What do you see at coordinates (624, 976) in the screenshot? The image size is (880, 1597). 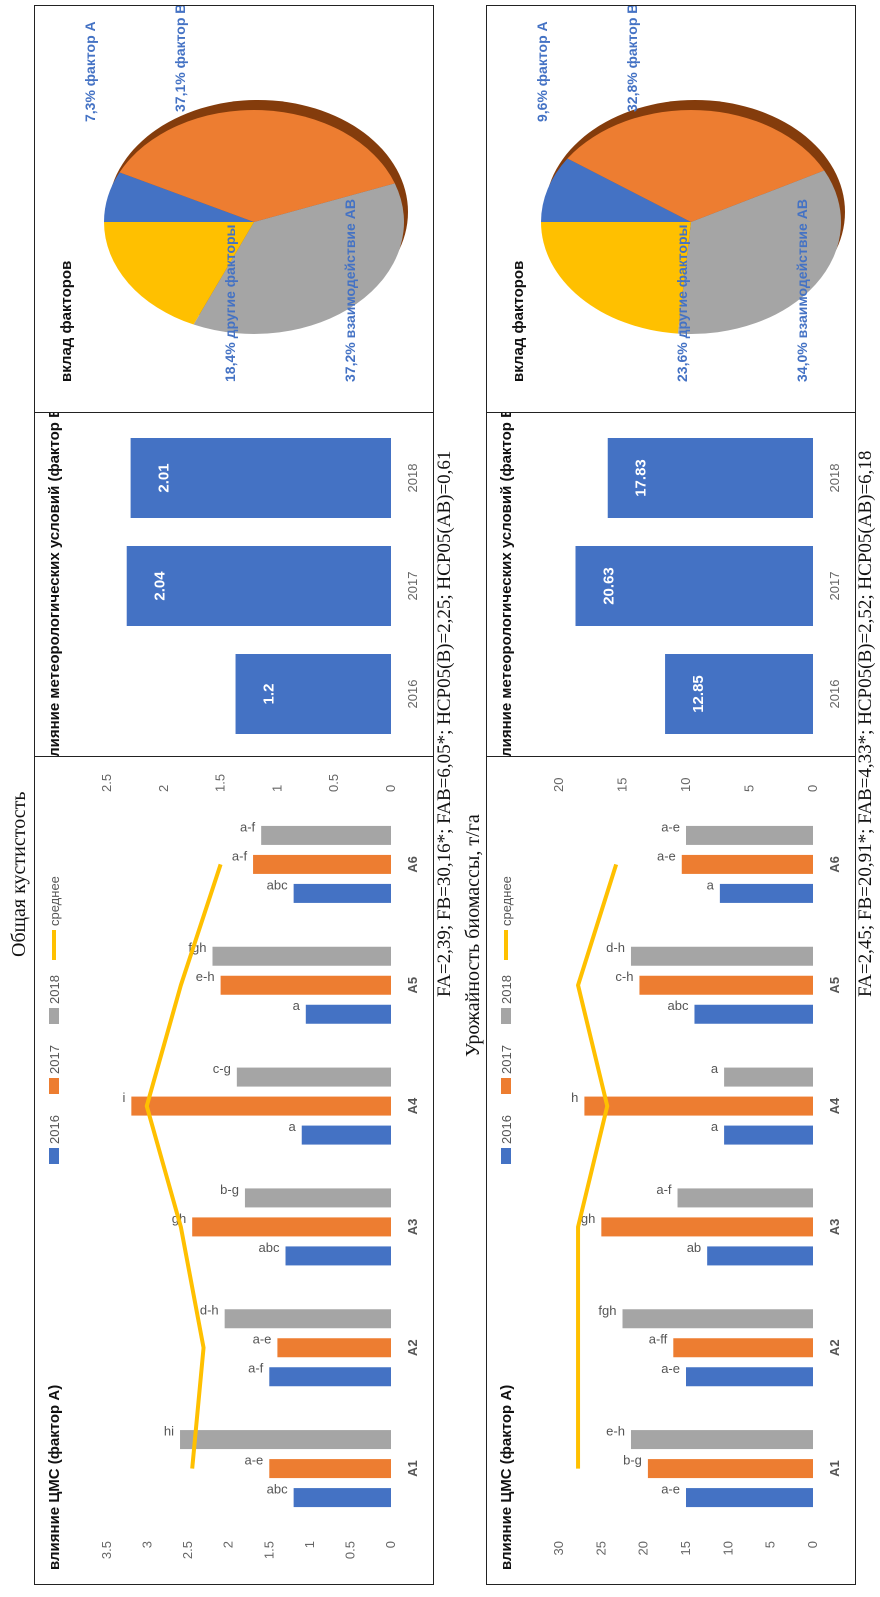 I see `significance-label: c-h` at bounding box center [624, 976].